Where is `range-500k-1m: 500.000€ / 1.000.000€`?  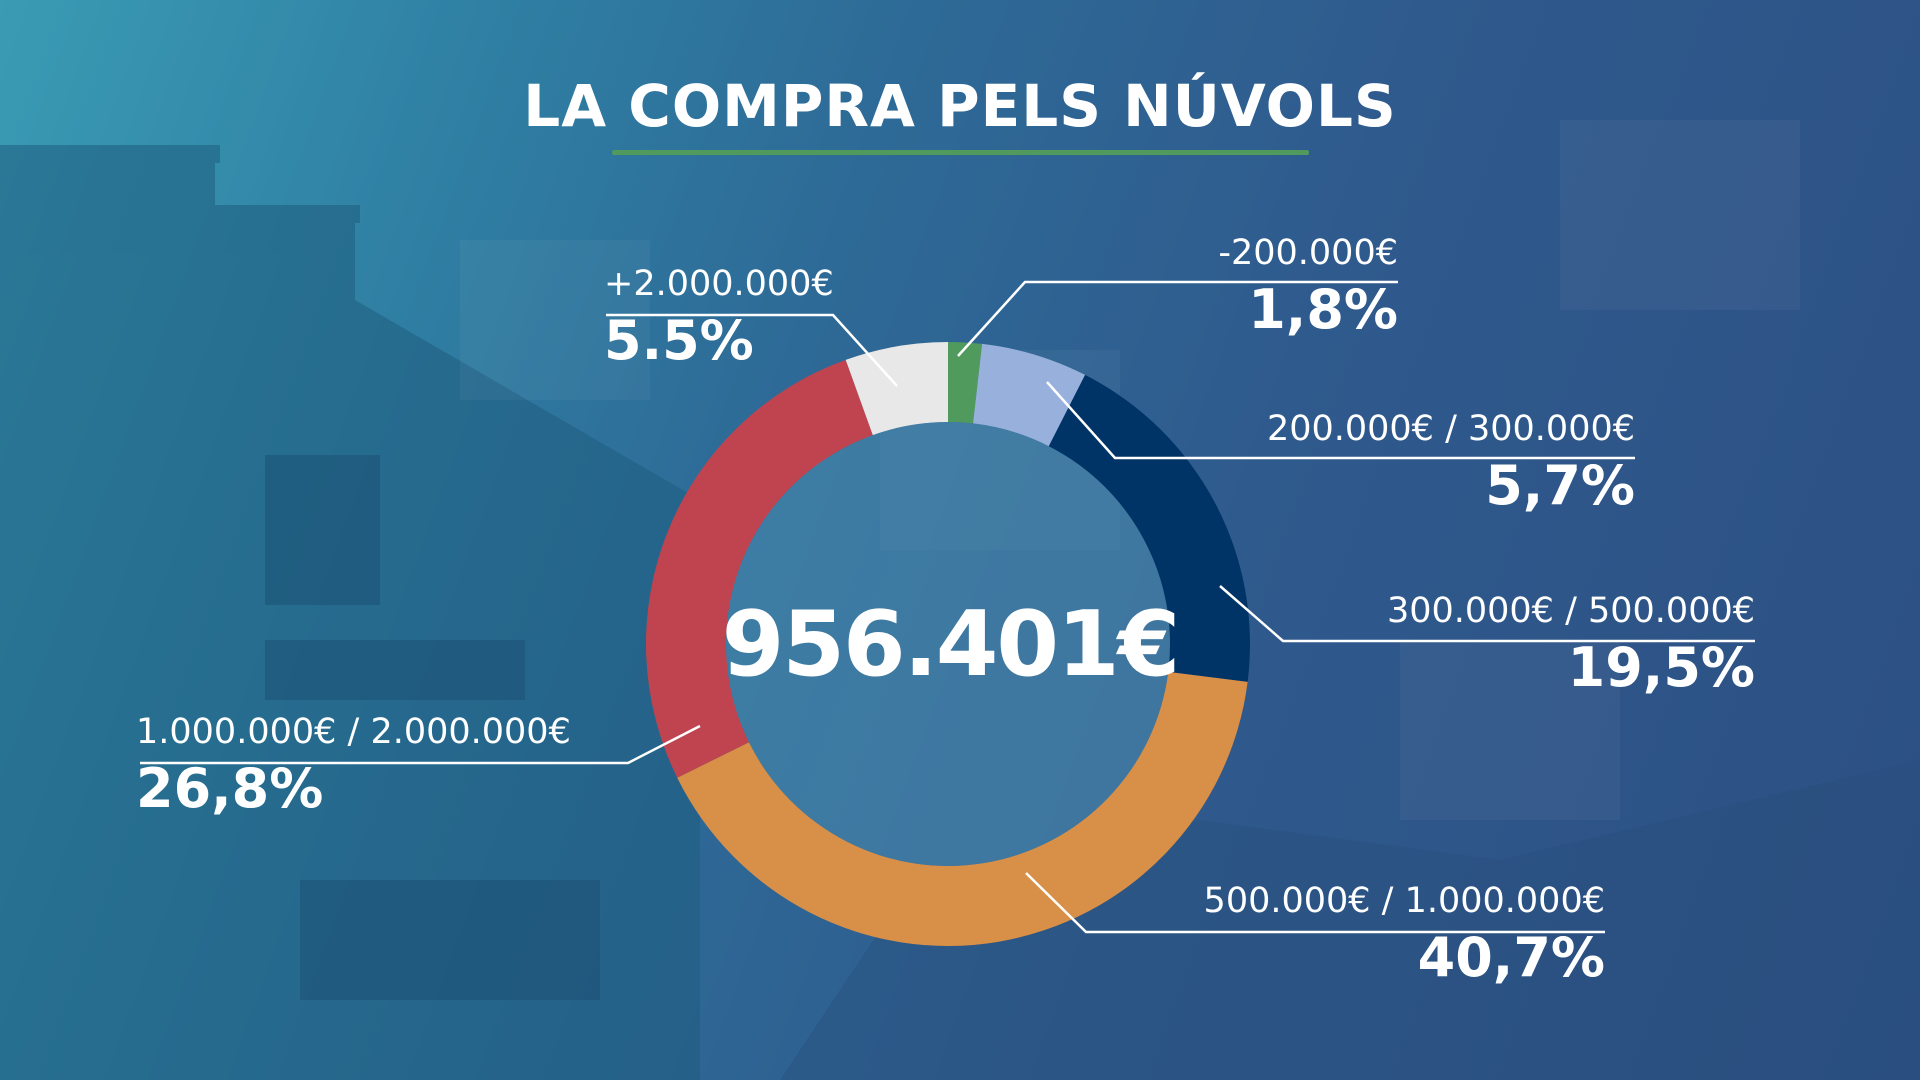 range-500k-1m: 500.000€ / 1.000.000€ is located at coordinates (1404, 901).